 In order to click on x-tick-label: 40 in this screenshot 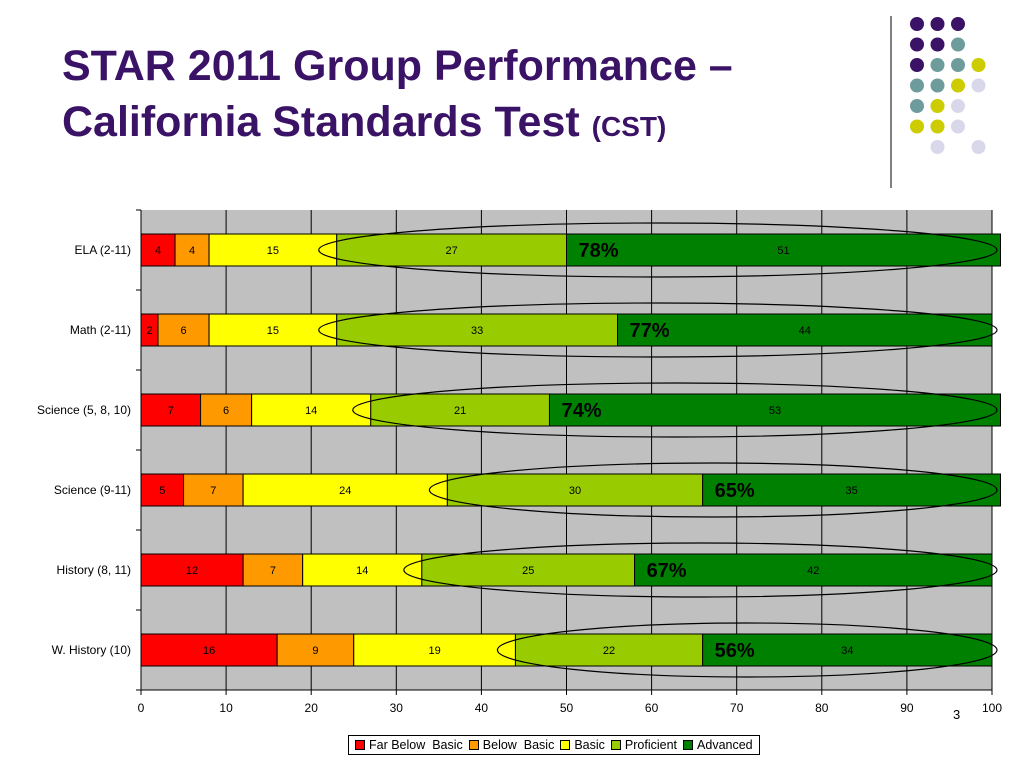, I will do `click(482, 708)`.